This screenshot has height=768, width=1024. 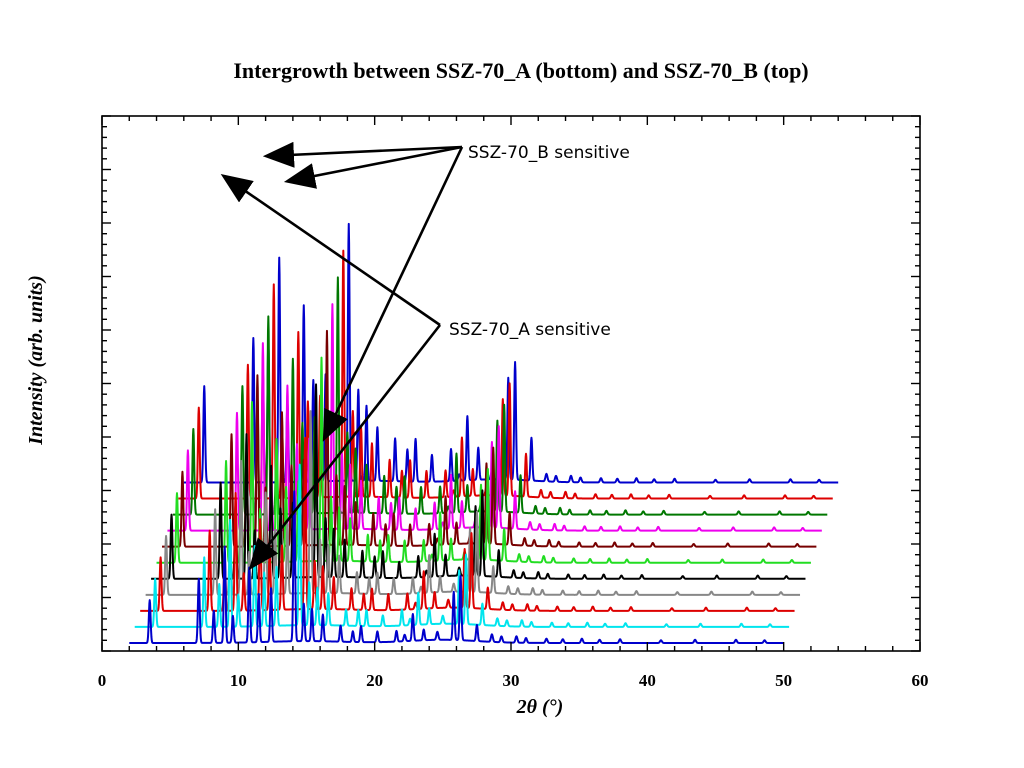 I want to click on x-tick-label: 0, so click(x=102, y=680).